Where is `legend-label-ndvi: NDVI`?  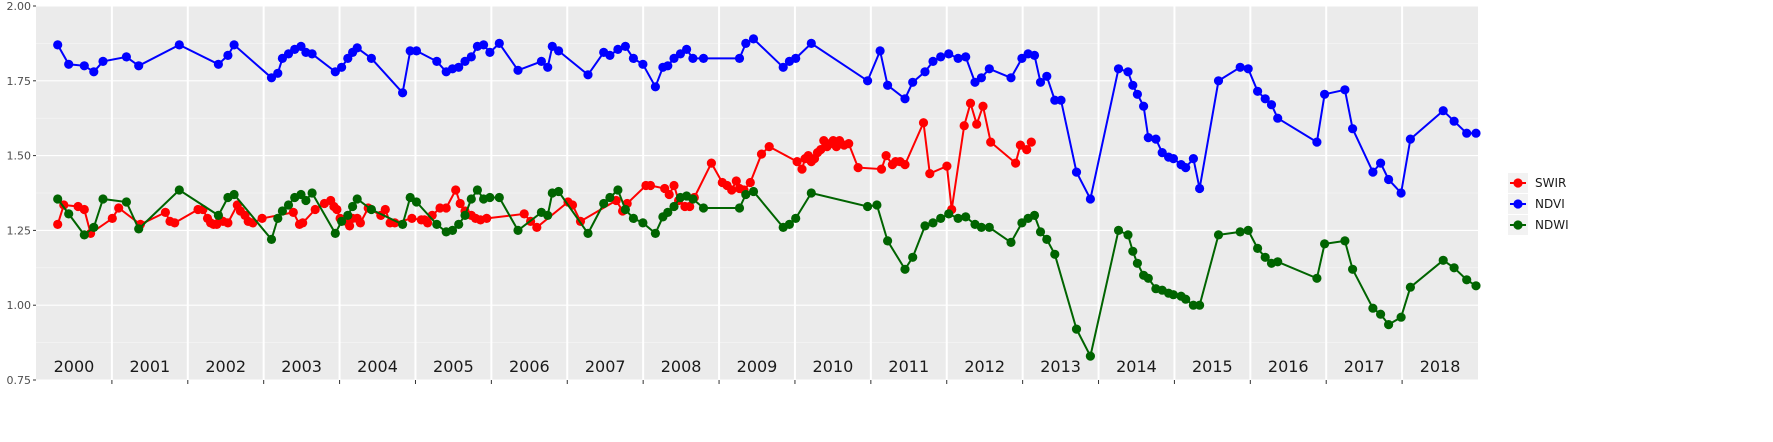
legend-label-ndvi: NDVI is located at coordinates (1550, 204).